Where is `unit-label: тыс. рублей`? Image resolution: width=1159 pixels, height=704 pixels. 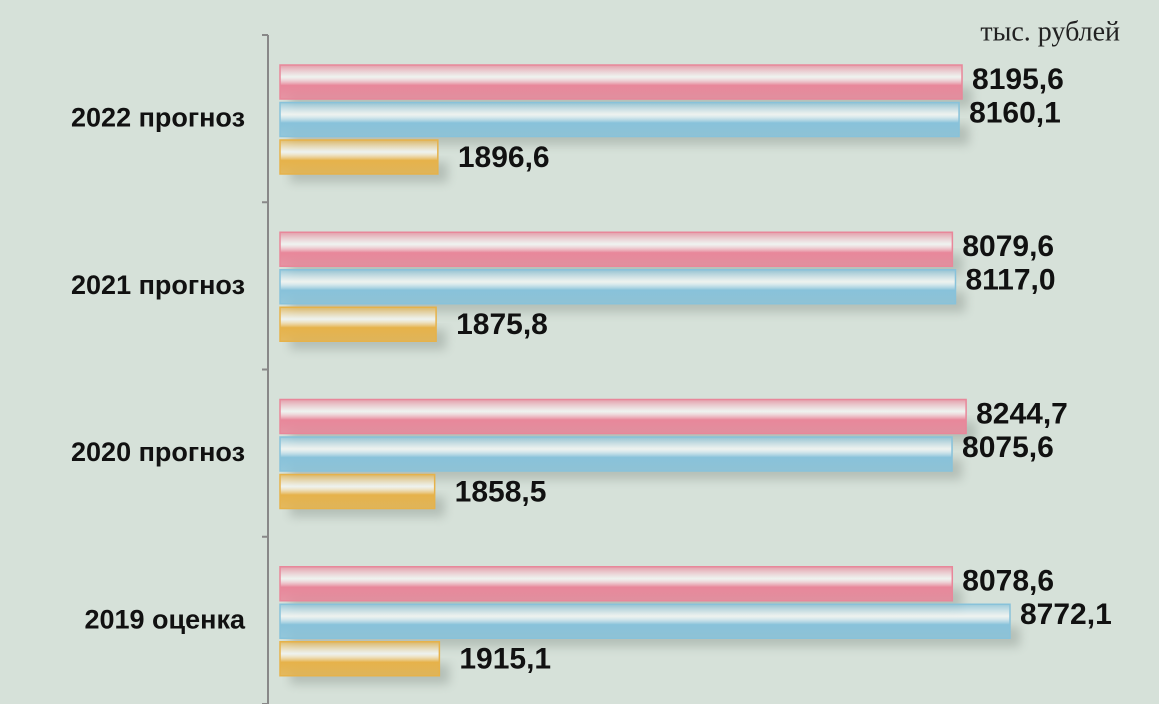 unit-label: тыс. рублей is located at coordinates (1050, 31).